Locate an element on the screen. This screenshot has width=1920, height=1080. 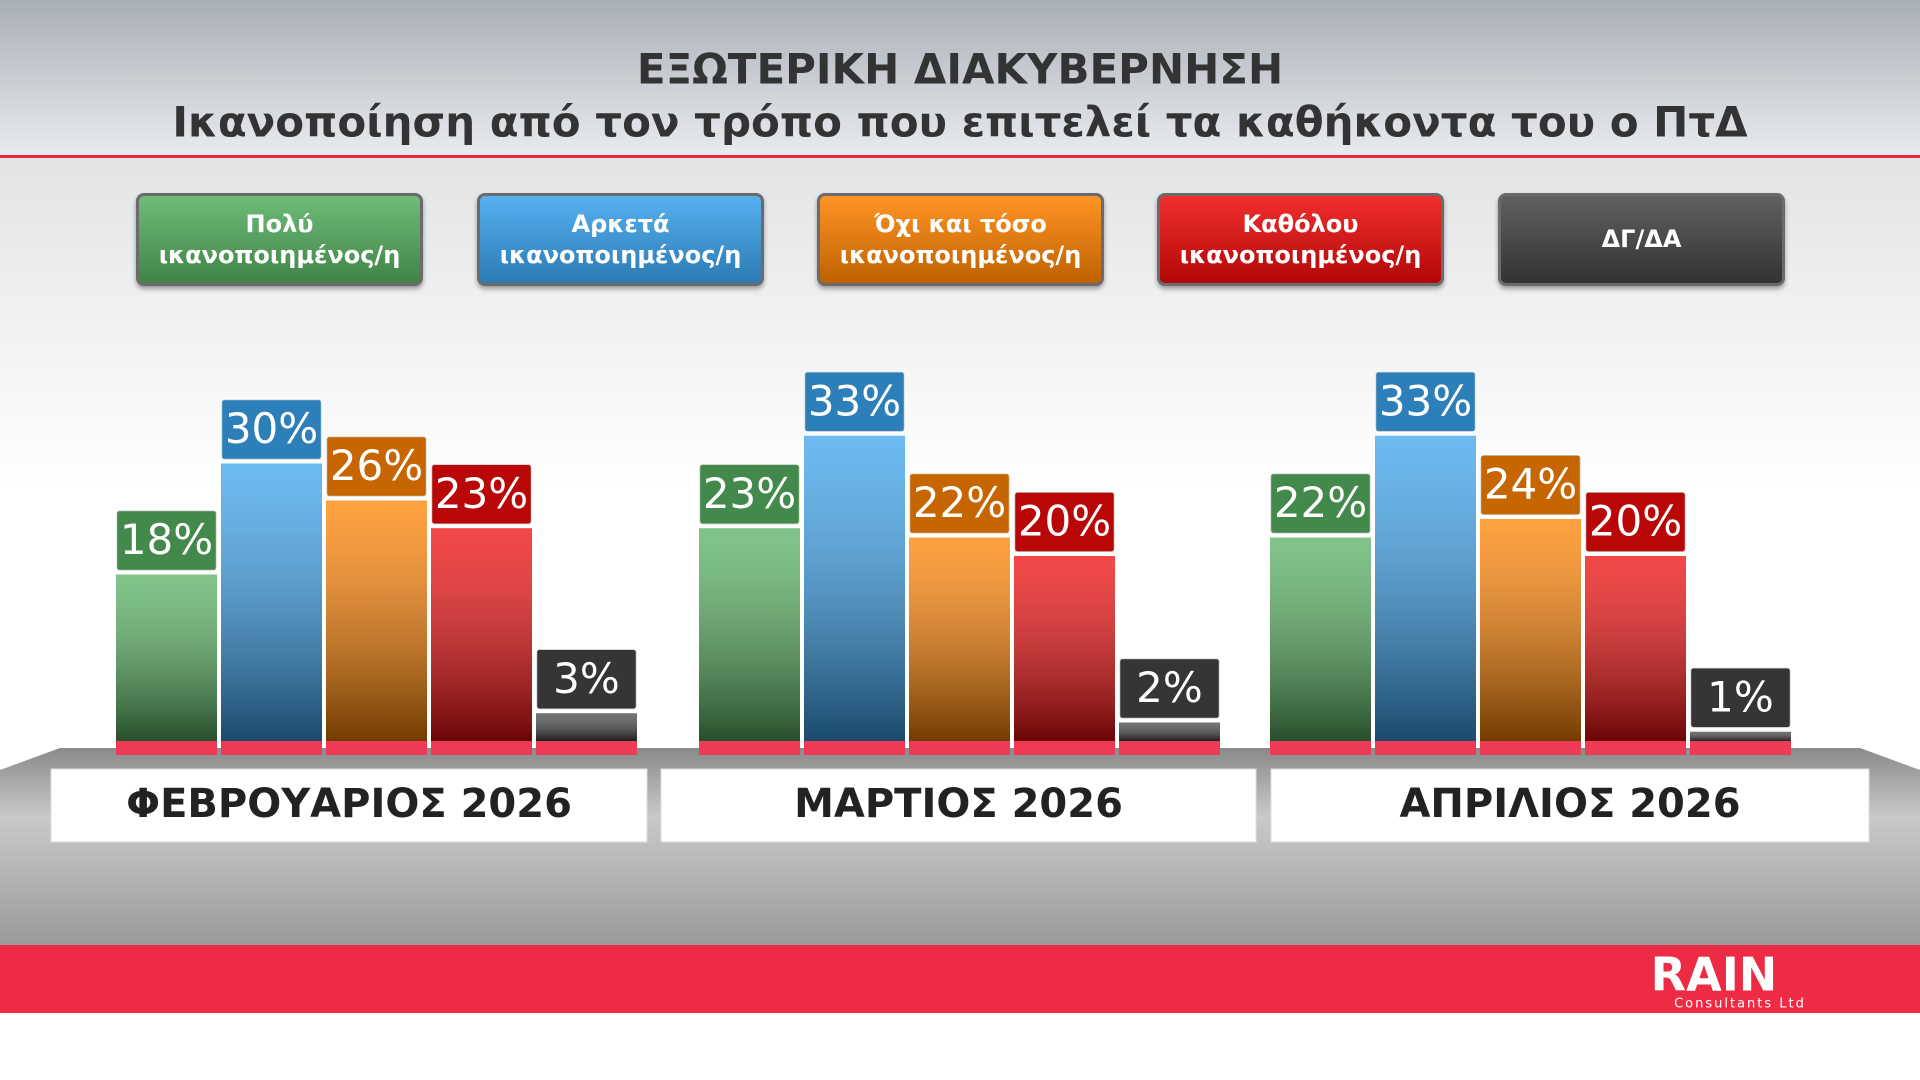
header-rule is located at coordinates (960, 156).